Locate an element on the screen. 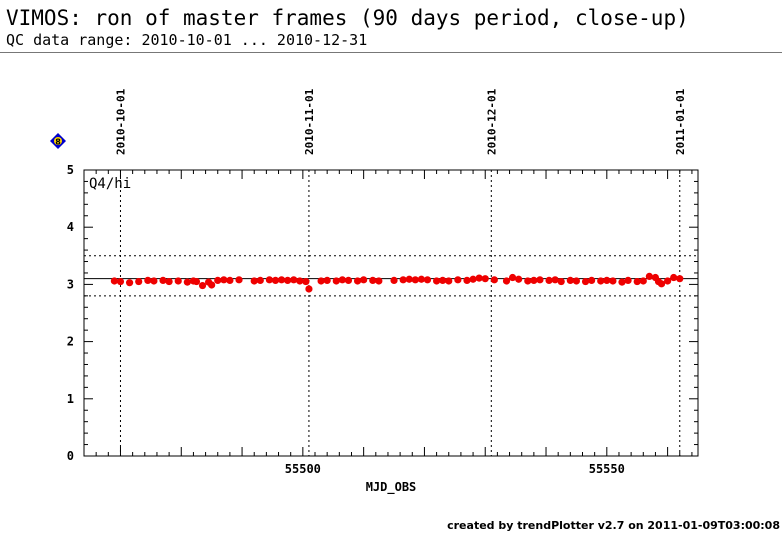 The height and width of the screenshot is (542, 782). date-label: 2011-01-01 is located at coordinates (680, 121).